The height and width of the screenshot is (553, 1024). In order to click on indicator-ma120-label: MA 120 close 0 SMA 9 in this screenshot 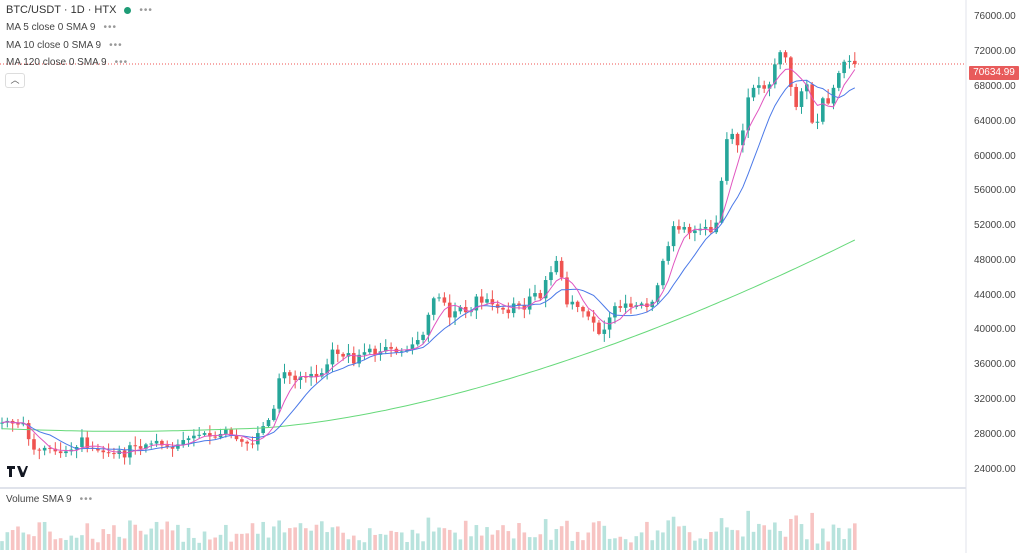, I will do `click(56, 62)`.